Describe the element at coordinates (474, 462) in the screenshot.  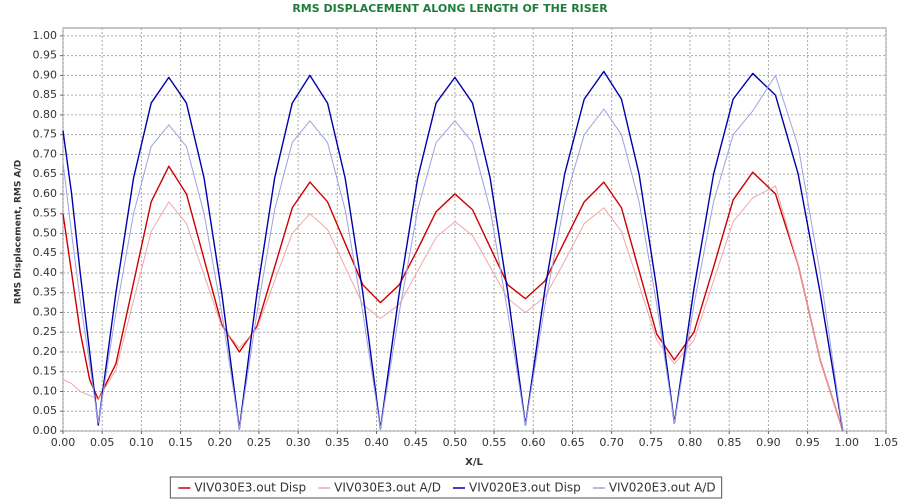
I see `x-axis-label: X/L` at that location.